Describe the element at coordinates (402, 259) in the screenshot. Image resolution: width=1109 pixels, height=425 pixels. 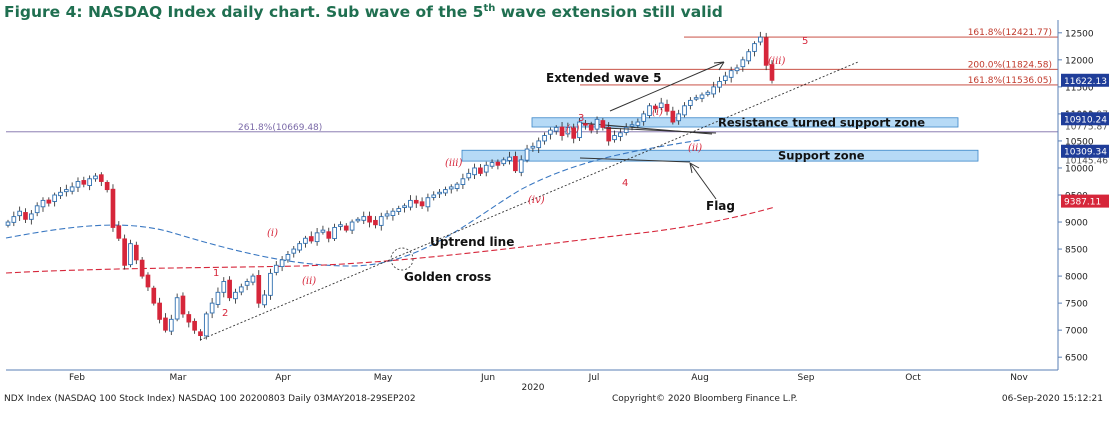
I see `golden-cross-circle` at that location.